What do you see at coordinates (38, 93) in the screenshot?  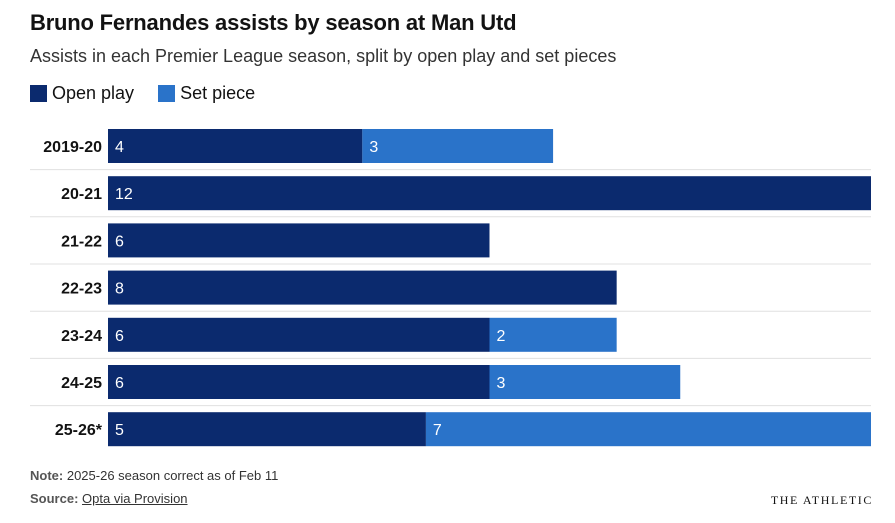 I see `legend-swatch-open-play` at bounding box center [38, 93].